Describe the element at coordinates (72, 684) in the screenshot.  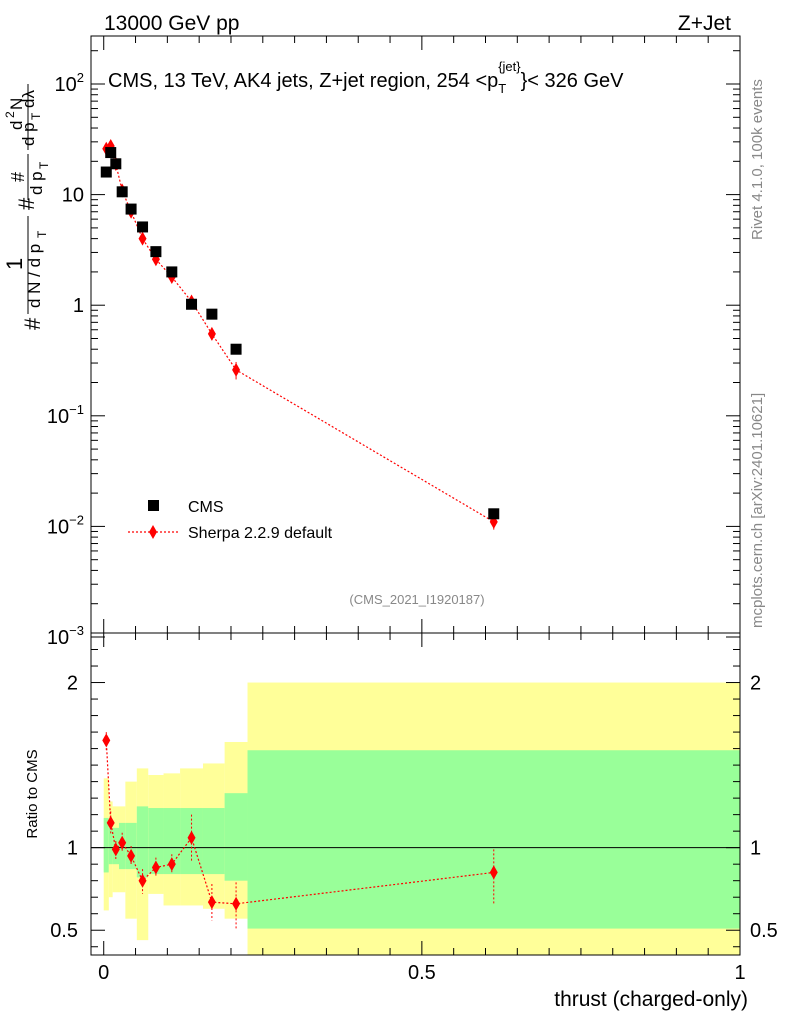
I see `ratio-ytick-label-left-2: 2` at that location.